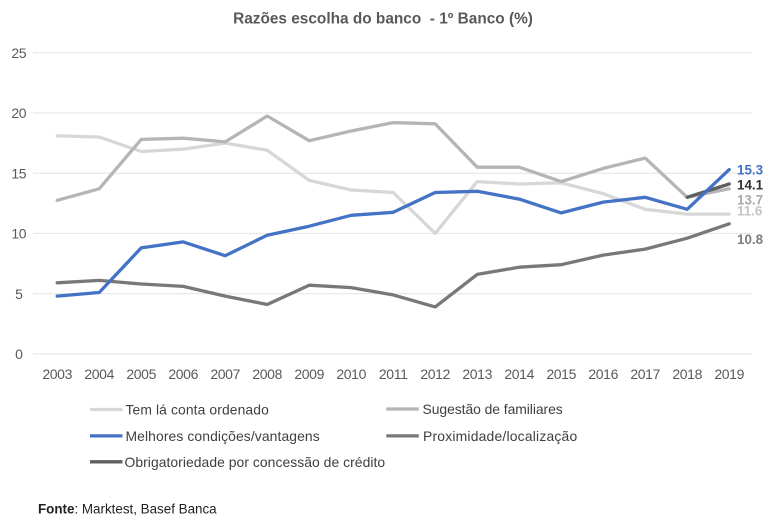 The height and width of the screenshot is (526, 777). I want to click on svg-text: 2014, so click(519, 374).